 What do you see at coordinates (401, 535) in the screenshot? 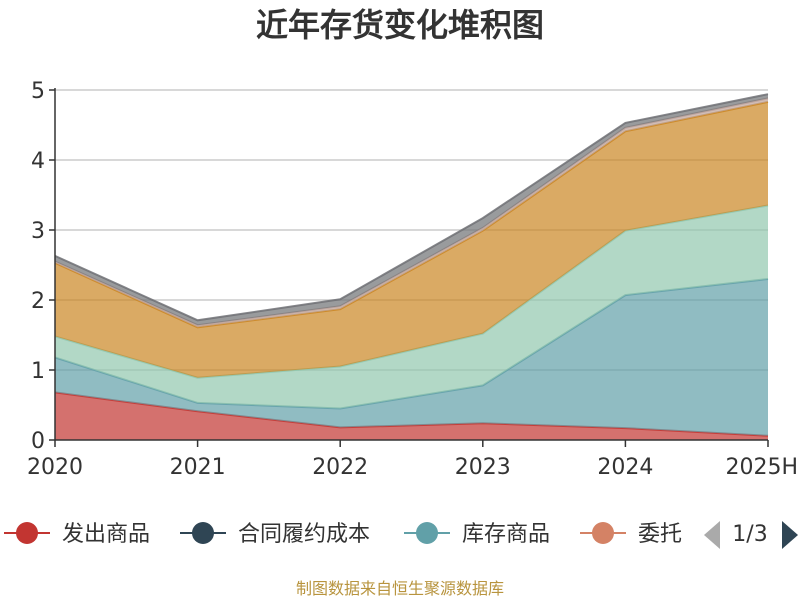
I see `legend: 发出商品 合同履约成本 库存商品 委托 1/3` at bounding box center [401, 535].